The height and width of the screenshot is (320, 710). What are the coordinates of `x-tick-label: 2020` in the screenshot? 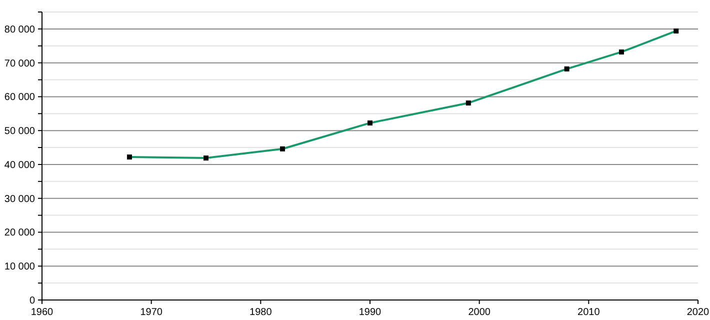 It's located at (698, 312).